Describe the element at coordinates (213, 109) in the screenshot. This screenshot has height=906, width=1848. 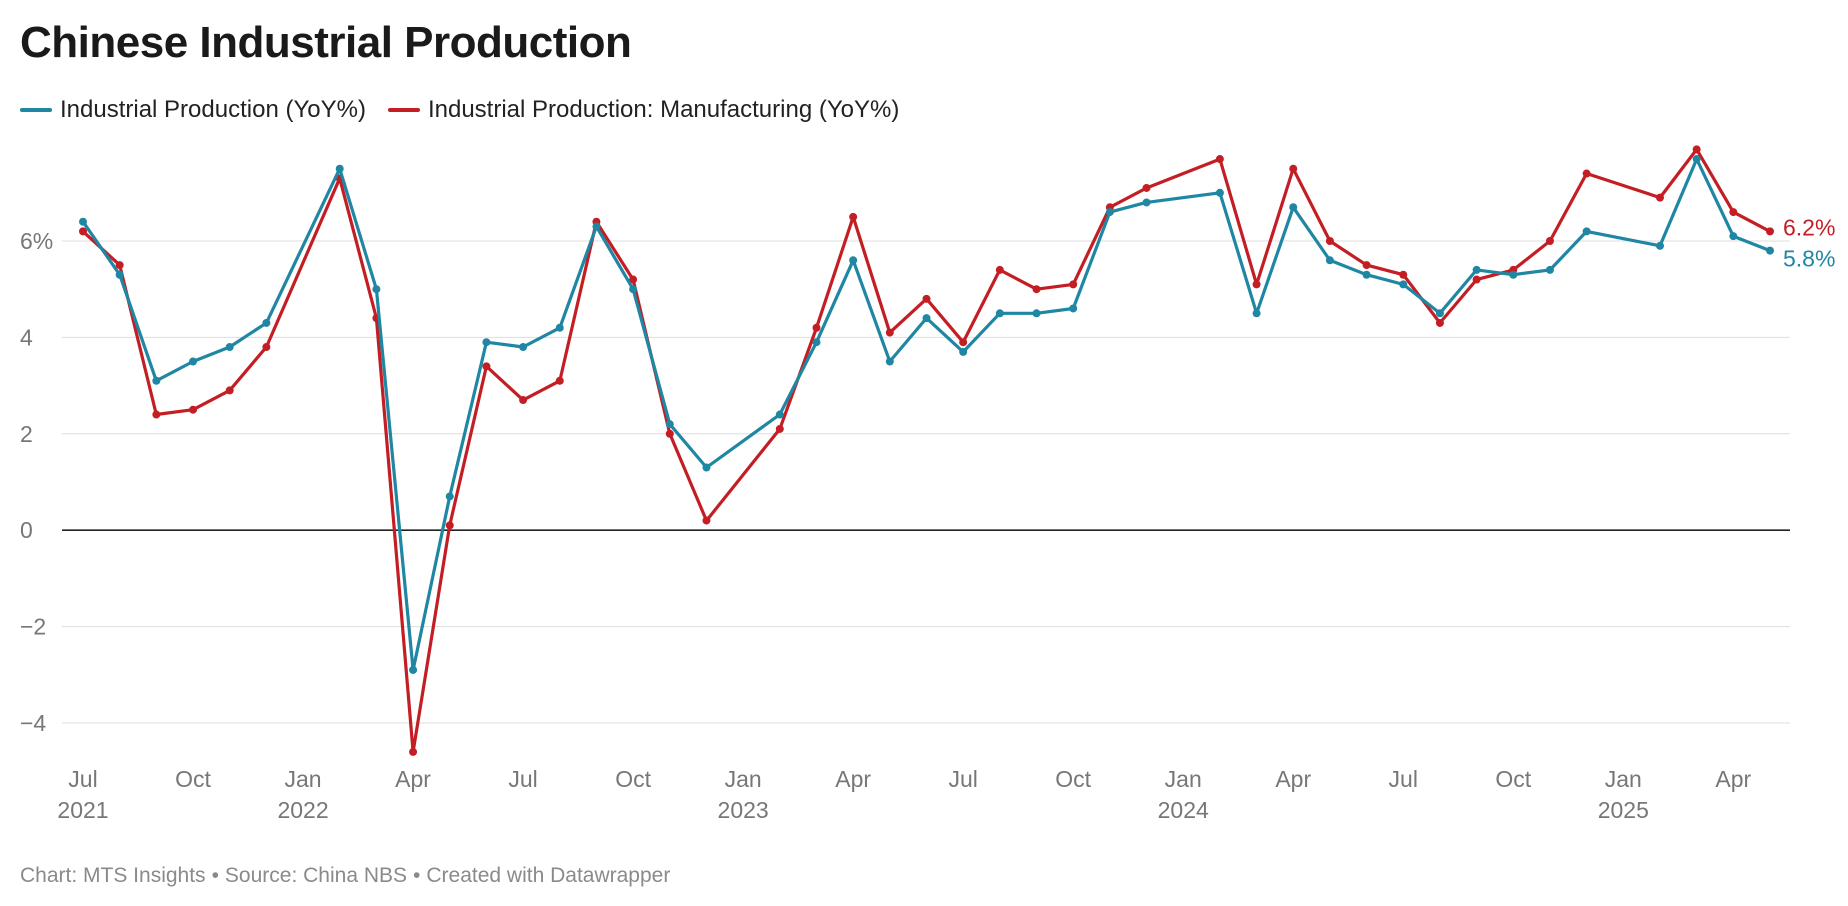
I see `legend-label-ip: Industrial Production (YoY%)` at that location.